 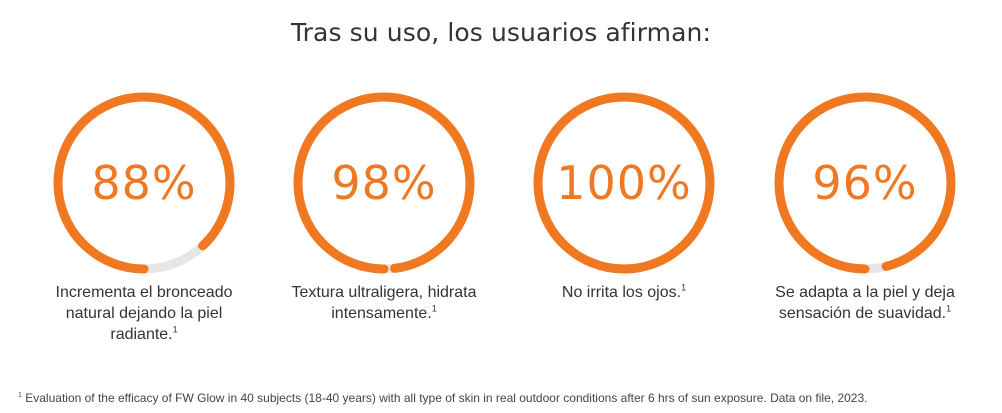 I want to click on footnote-number: 1, so click(x=20, y=395).